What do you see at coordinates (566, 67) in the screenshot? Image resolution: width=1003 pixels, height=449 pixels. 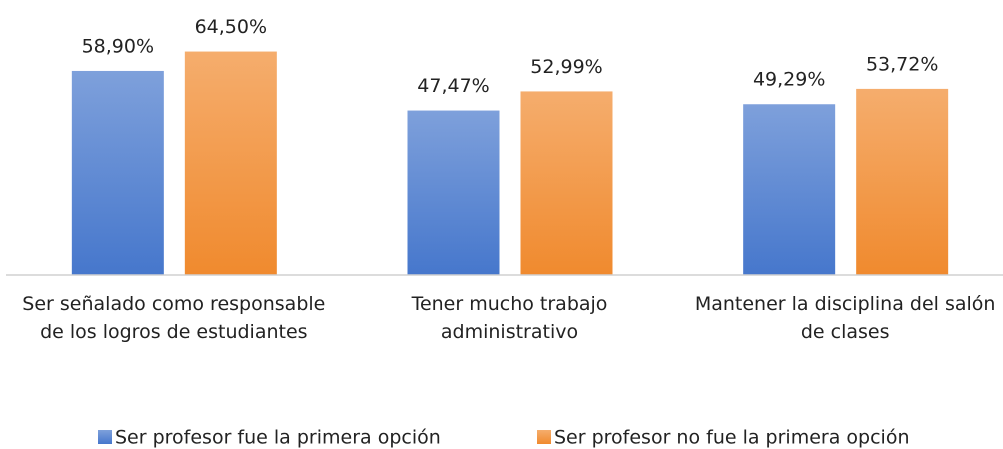 I see `data-label: 52,99%` at bounding box center [566, 67].